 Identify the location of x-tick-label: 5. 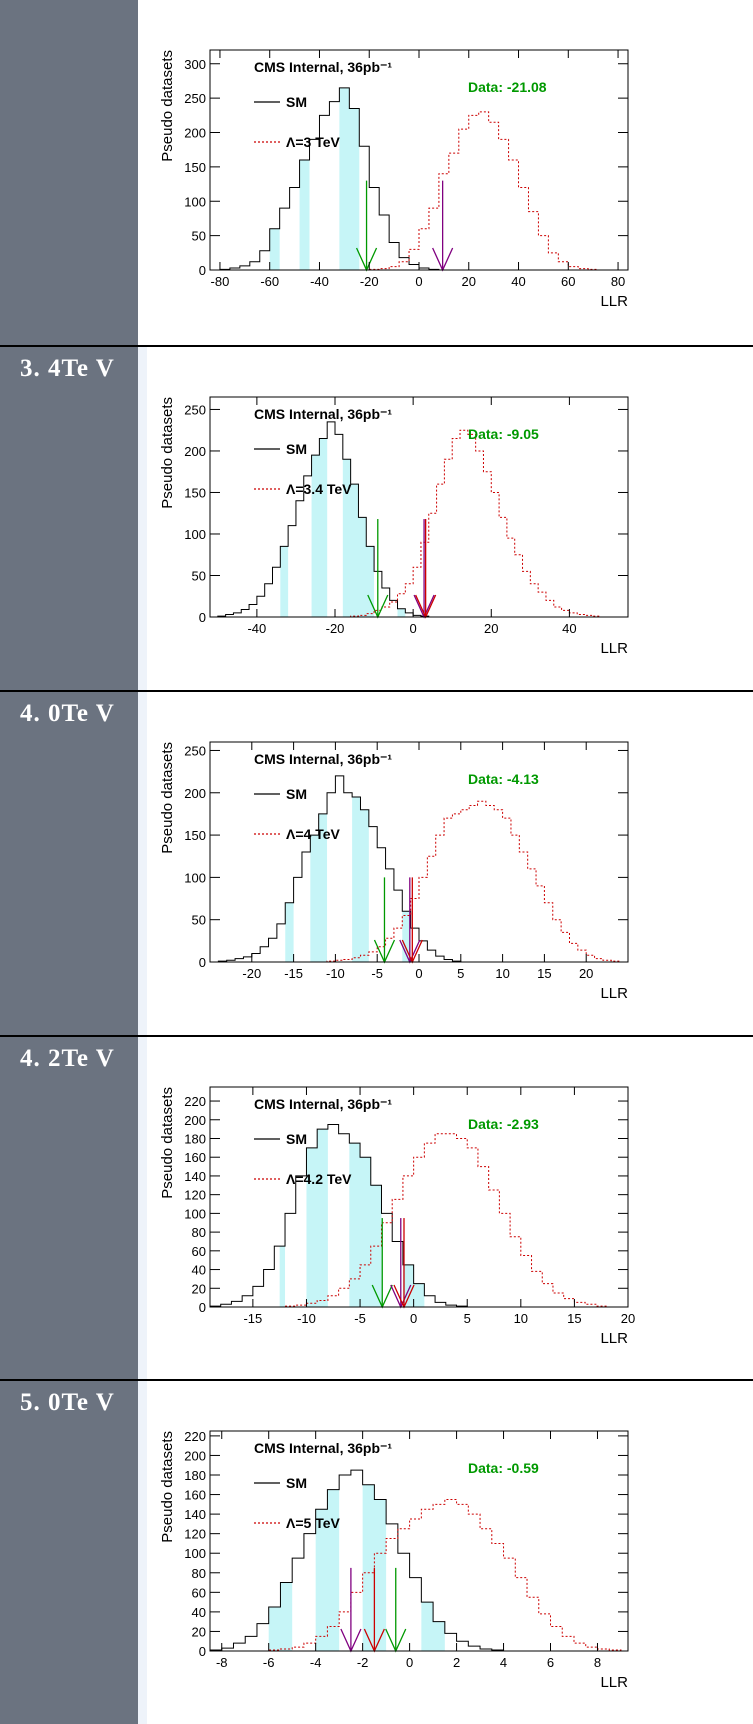
(467, 1318).